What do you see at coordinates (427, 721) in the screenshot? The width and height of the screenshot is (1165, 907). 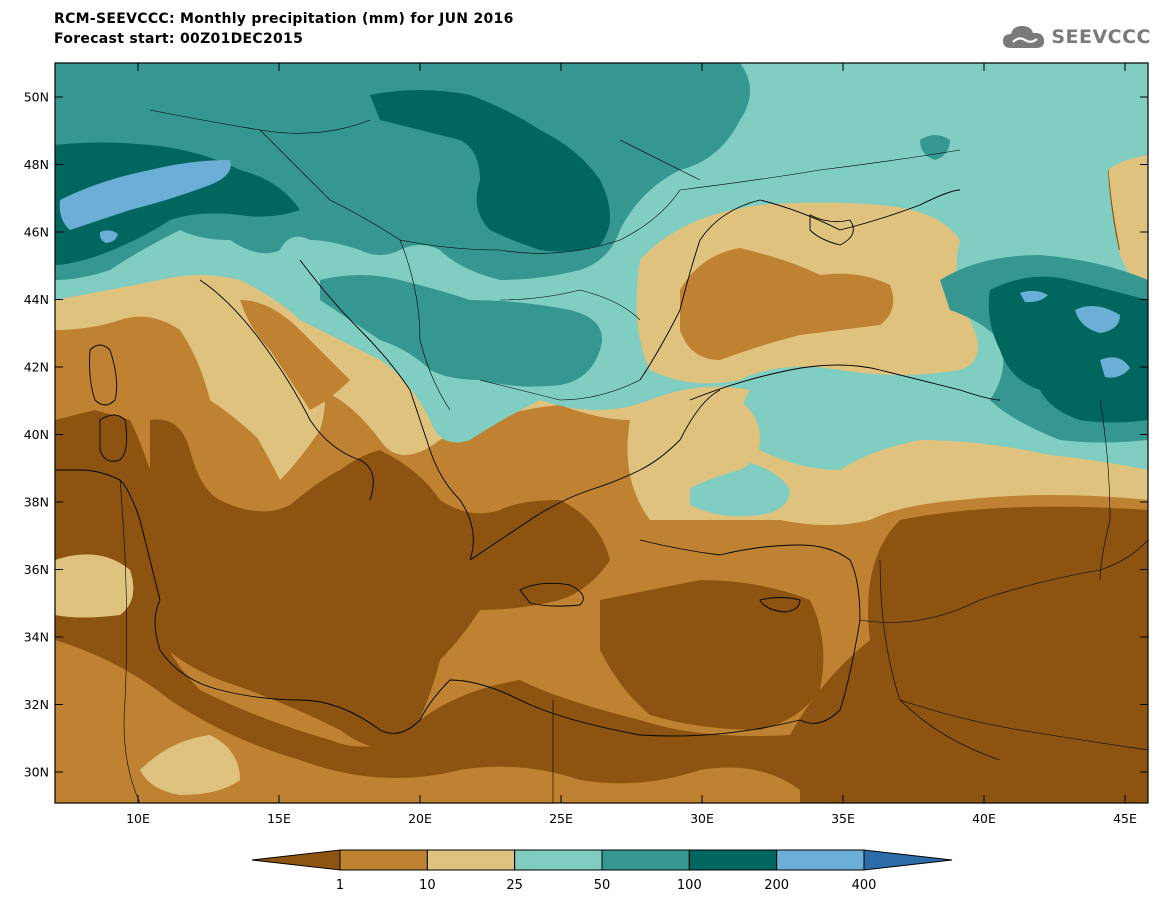 I see `field-1-10-south` at bounding box center [427, 721].